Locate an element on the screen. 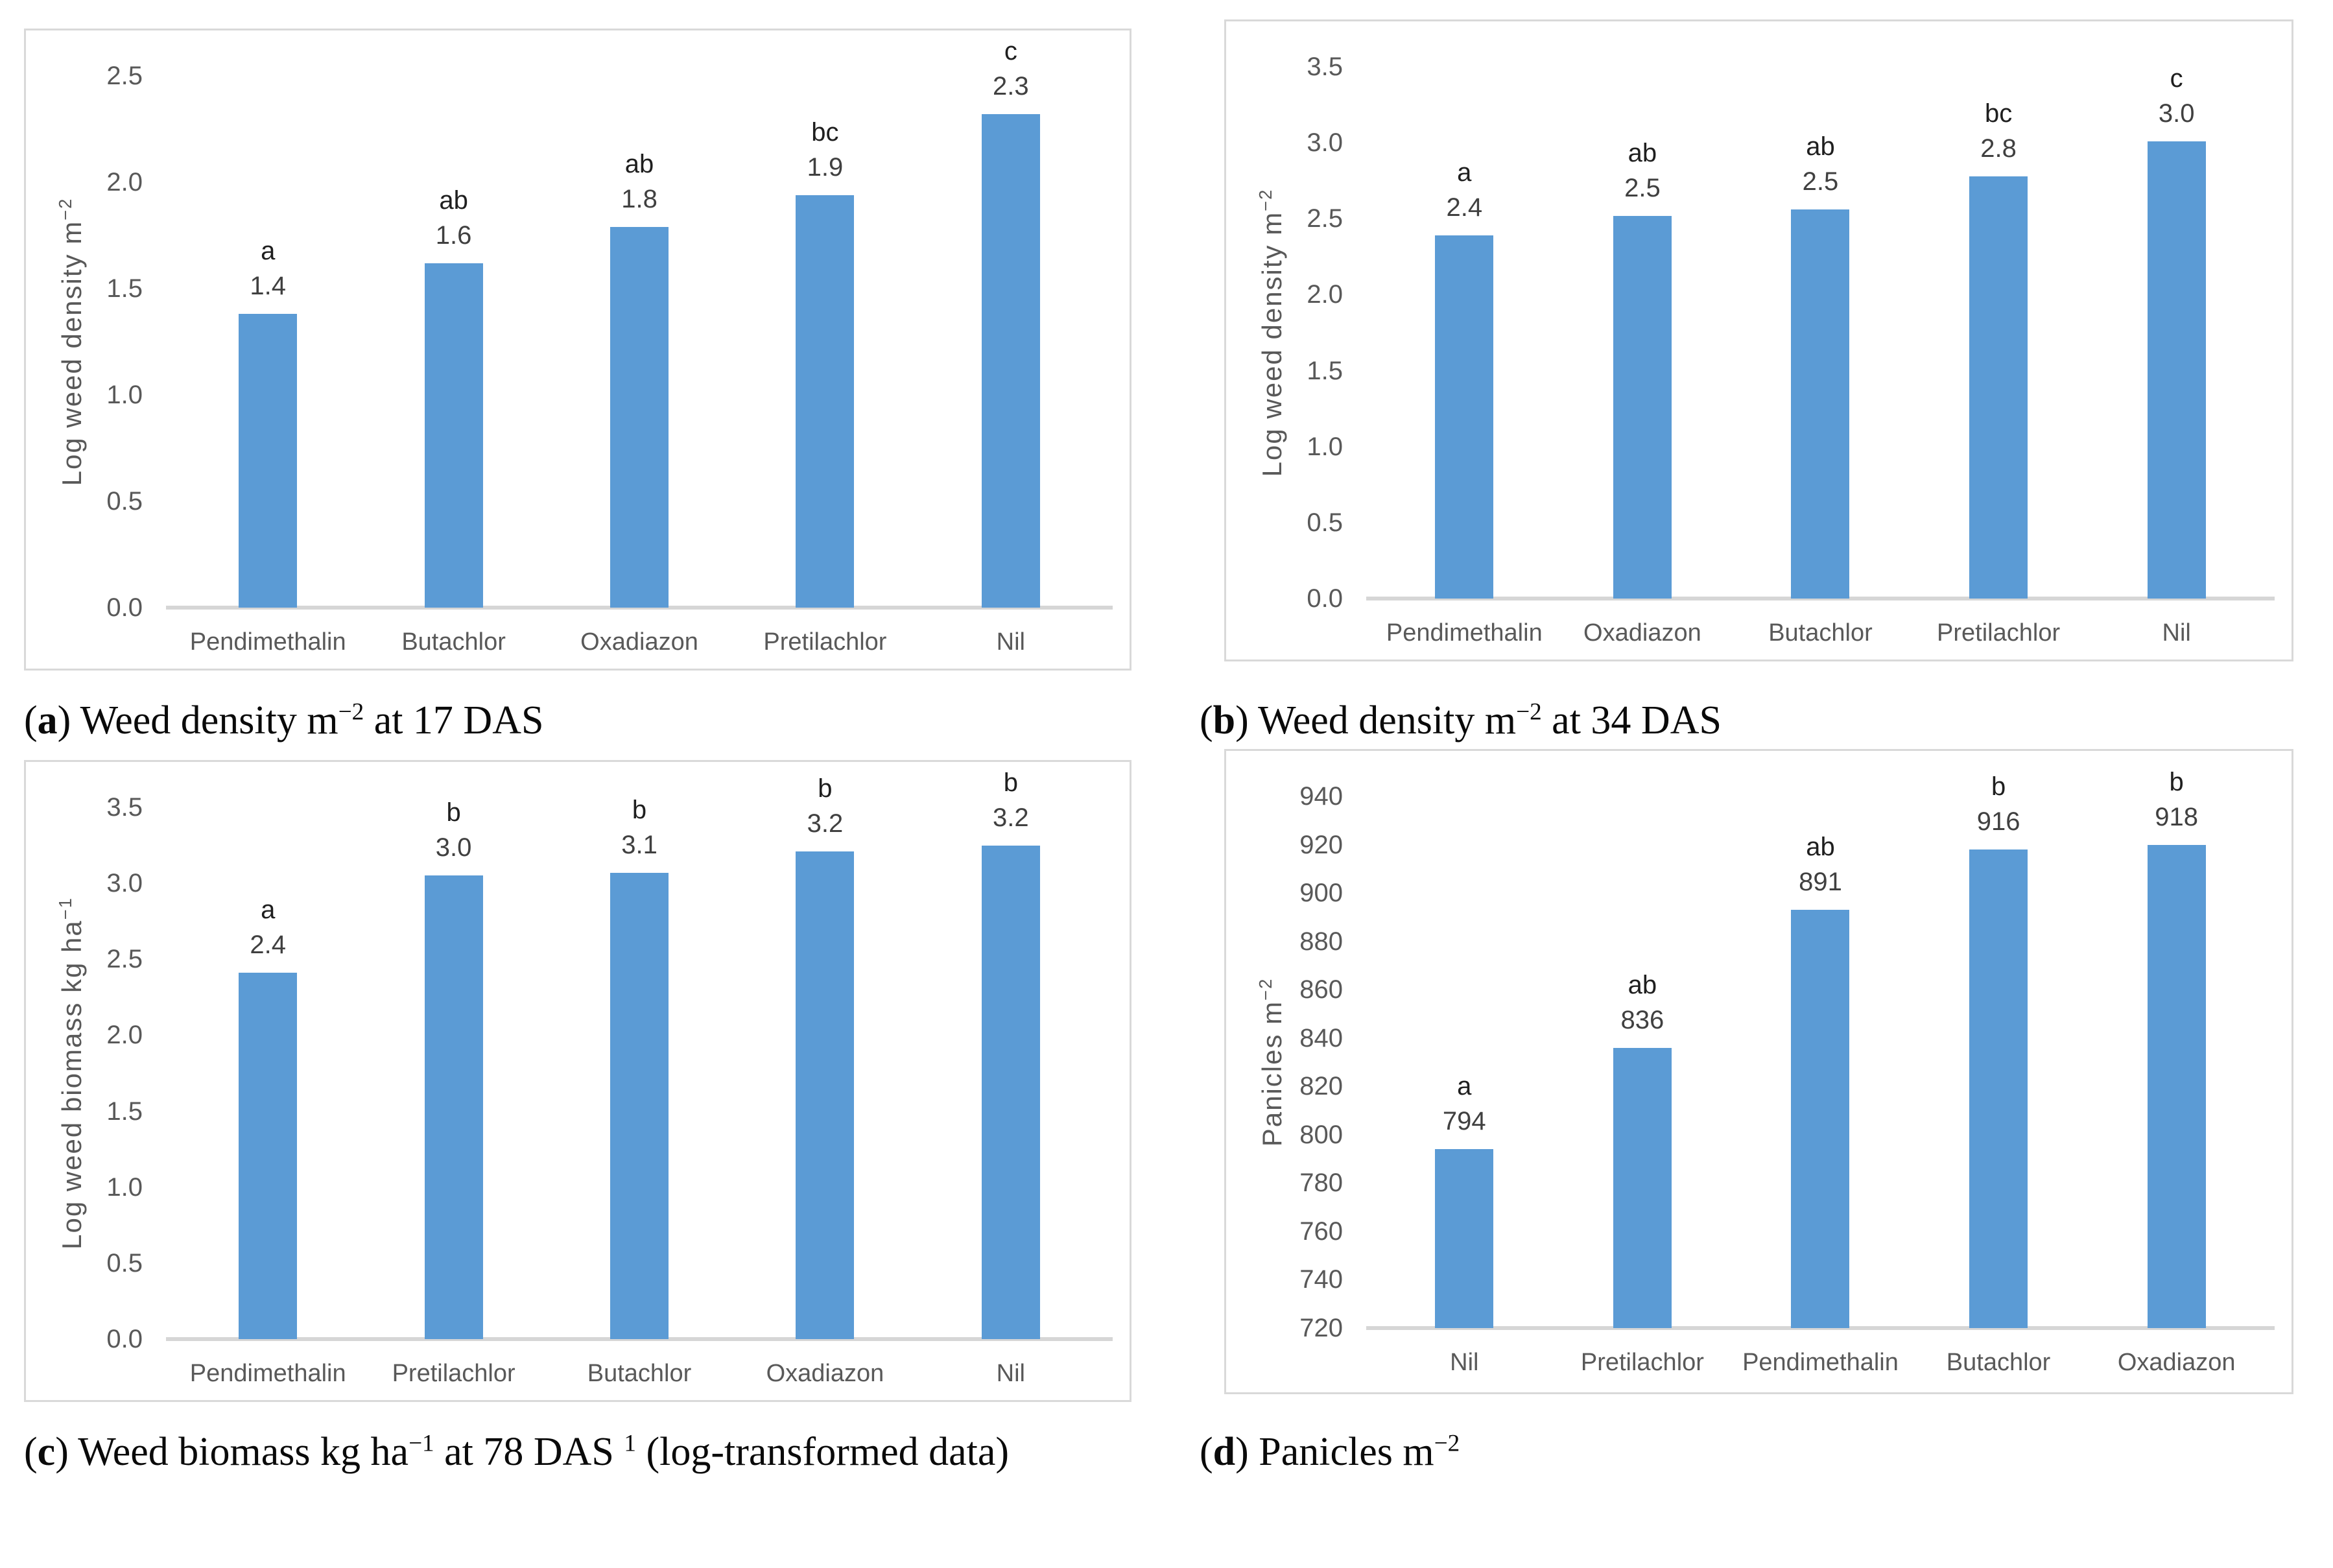  bar-label-group: c 3.0 is located at coordinates (2177, 96).